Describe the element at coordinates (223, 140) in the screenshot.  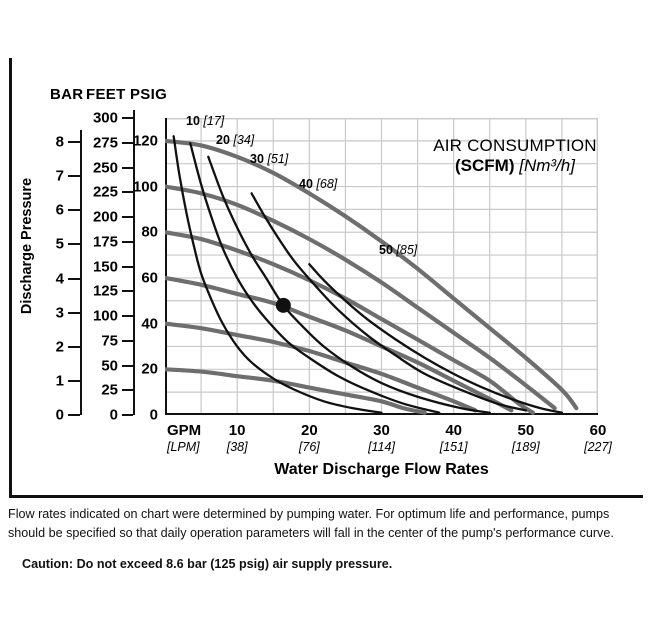
I see `curve-label-20-value: 20` at that location.